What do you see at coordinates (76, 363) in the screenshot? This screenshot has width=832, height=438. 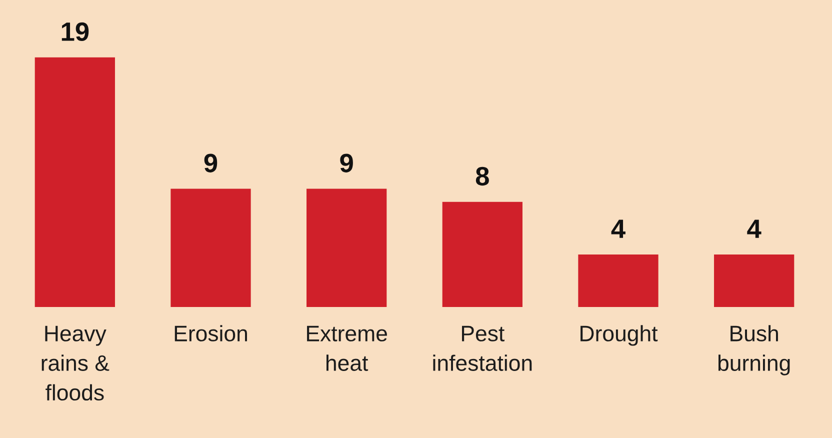 I see `x-tick-label: Heavy rains & floods` at bounding box center [76, 363].